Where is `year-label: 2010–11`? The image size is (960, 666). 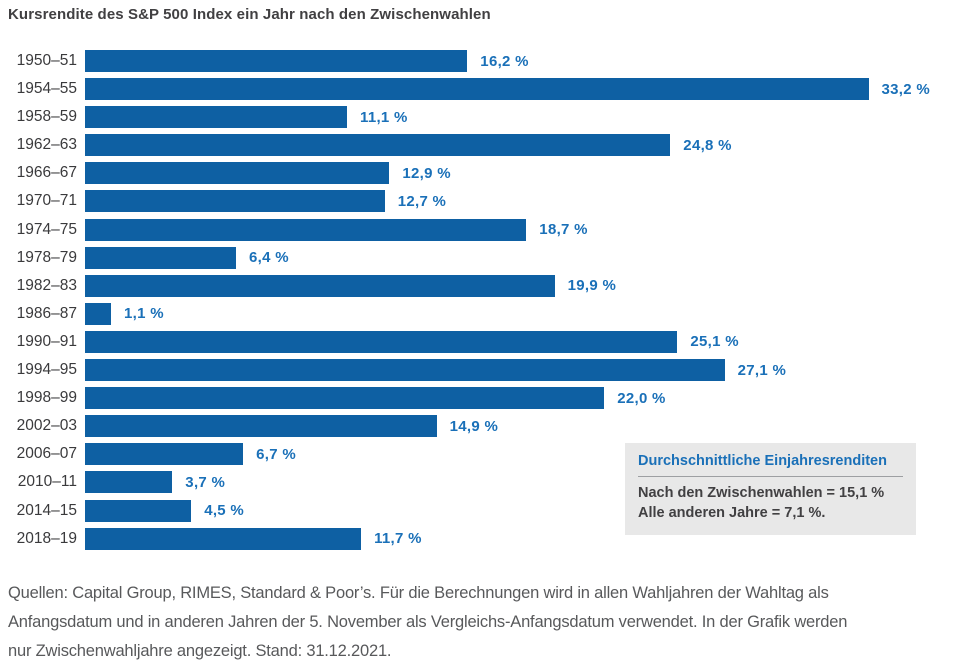
year-label: 2010–11 is located at coordinates (47, 482).